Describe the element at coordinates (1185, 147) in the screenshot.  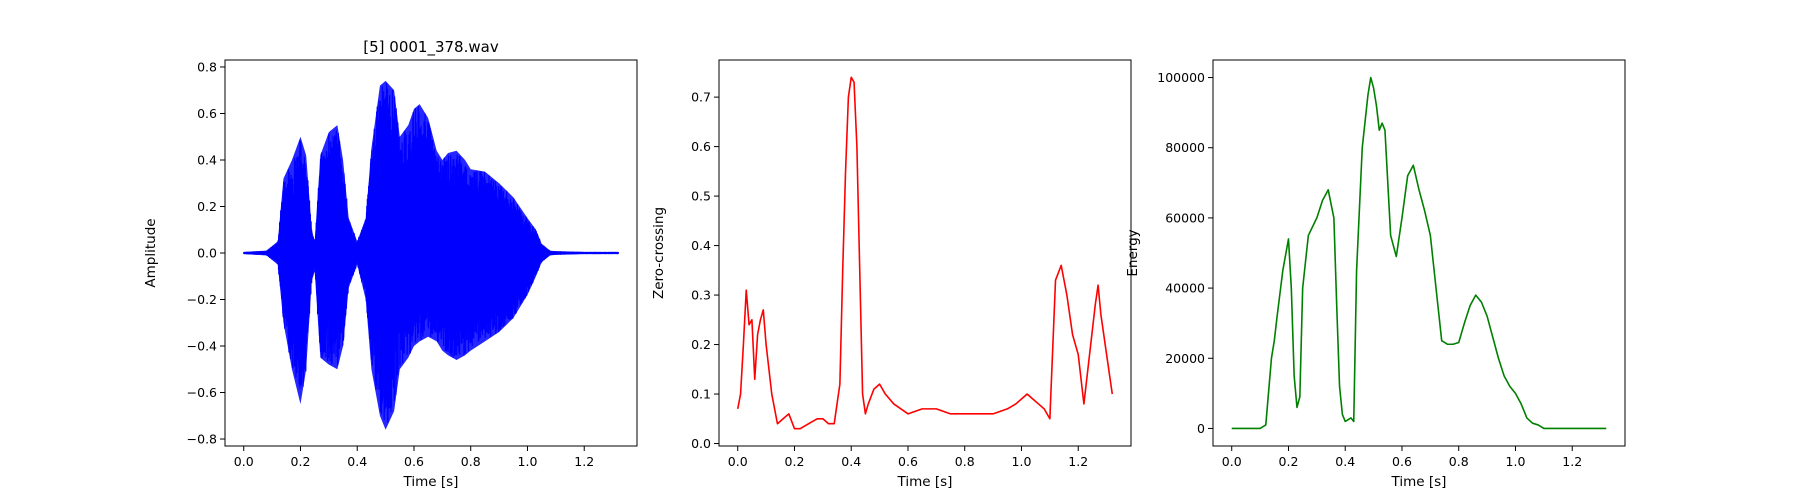
I see `energy-y-tick-label: 80000` at that location.